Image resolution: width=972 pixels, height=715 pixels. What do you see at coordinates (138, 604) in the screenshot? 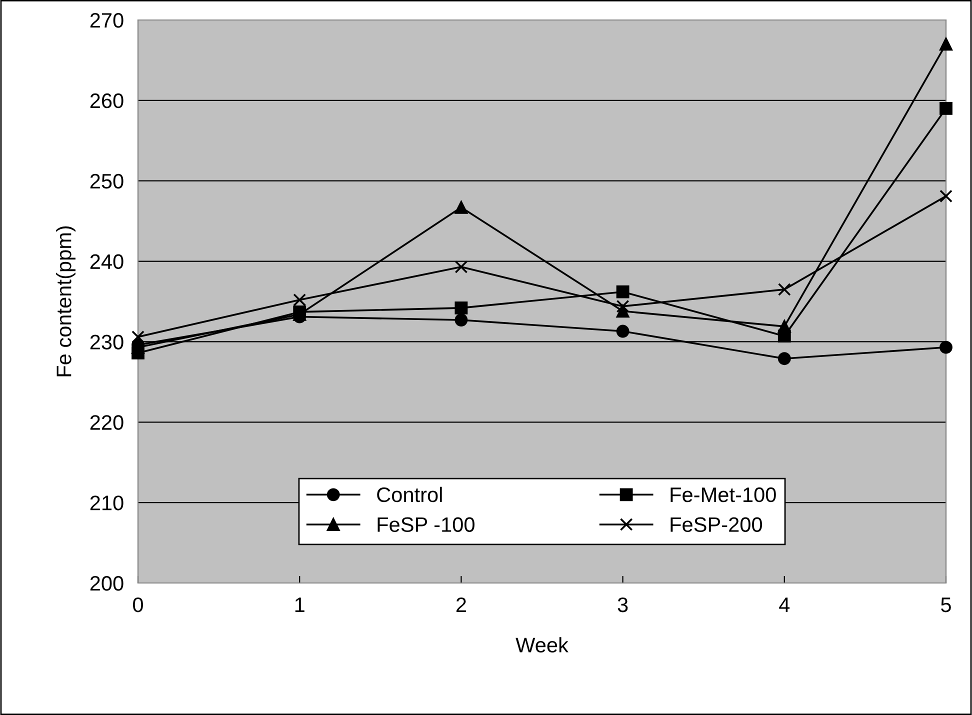
I see `x-tick-label: 0` at bounding box center [138, 604].